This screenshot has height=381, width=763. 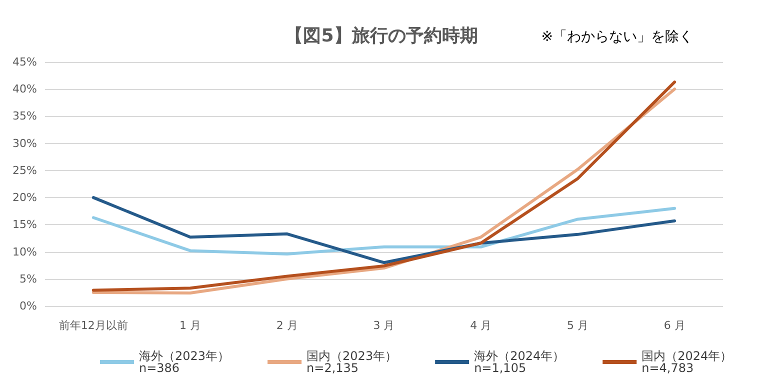 I want to click on legend-label: 海外（2024年） n=1,105, so click(x=519, y=362).